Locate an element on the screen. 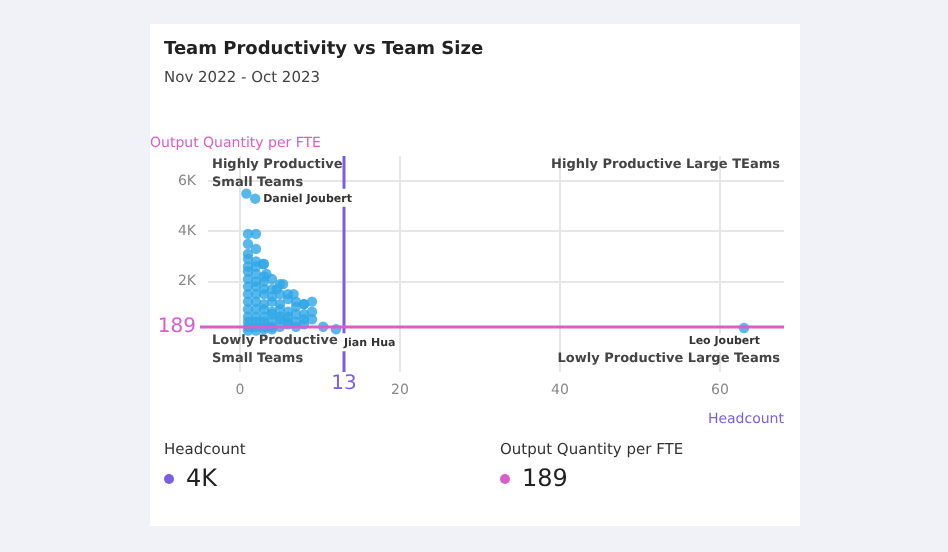 This screenshot has height=552, width=948. ref-line-label: 189 is located at coordinates (176, 327).